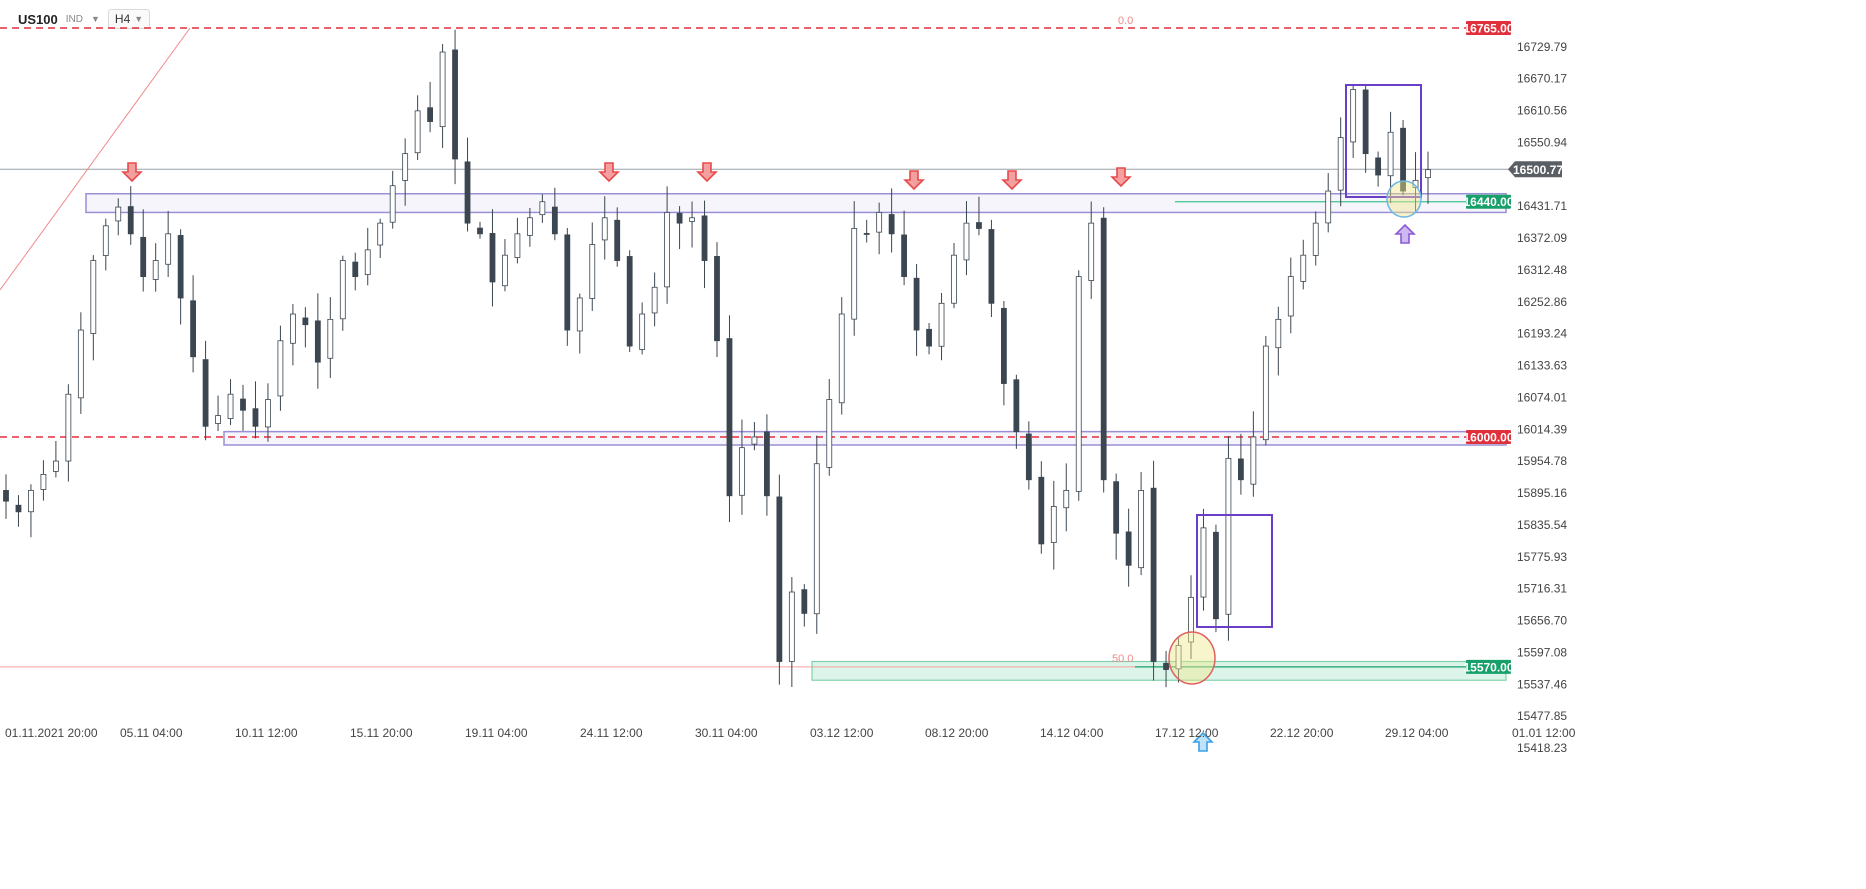 The width and height of the screenshot is (1866, 889). What do you see at coordinates (1544, 733) in the screenshot?
I see `time-tick: 01.01 12:00` at bounding box center [1544, 733].